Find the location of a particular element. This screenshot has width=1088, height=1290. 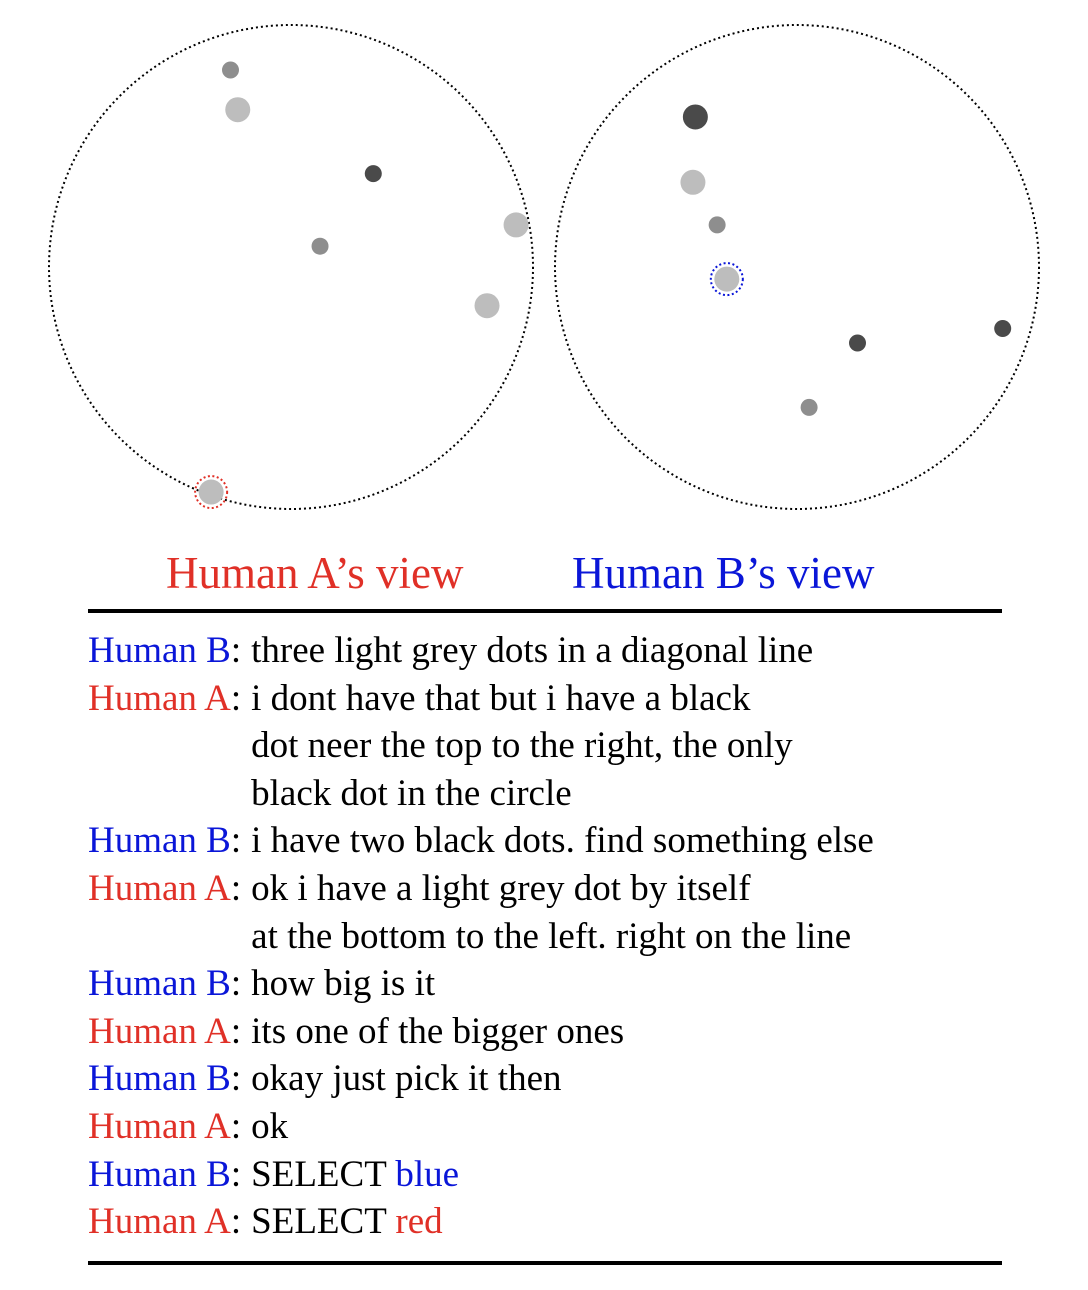

dialogue-turn: Human B: SELECT blue is located at coordinates (481, 1175).